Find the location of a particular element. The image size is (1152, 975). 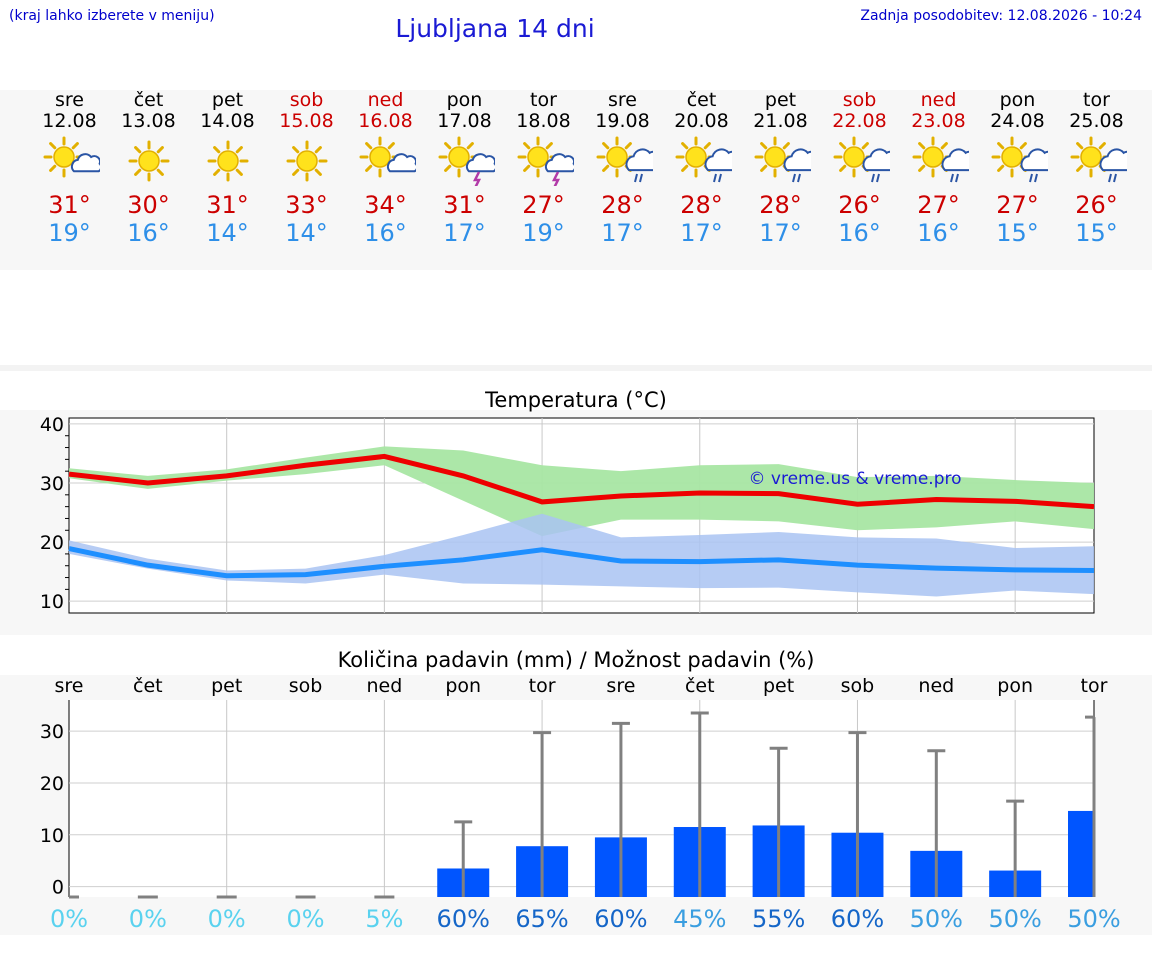

precipitation-bar is located at coordinates (1081, 853).